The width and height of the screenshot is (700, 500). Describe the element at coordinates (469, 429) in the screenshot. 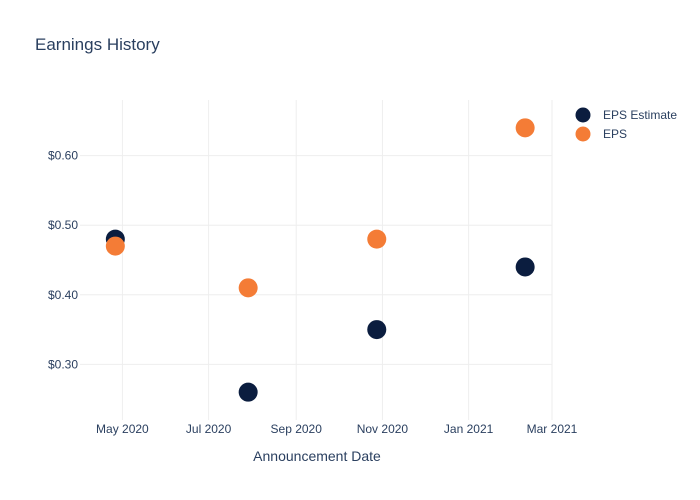

I see `x-tick-label: Jan 2021` at that location.